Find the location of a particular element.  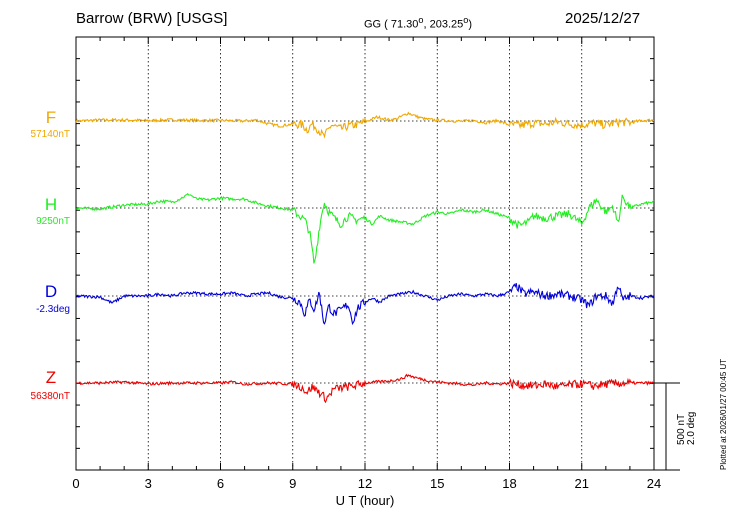

scale-label-deg: 2.0 deg is located at coordinates (691, 428).